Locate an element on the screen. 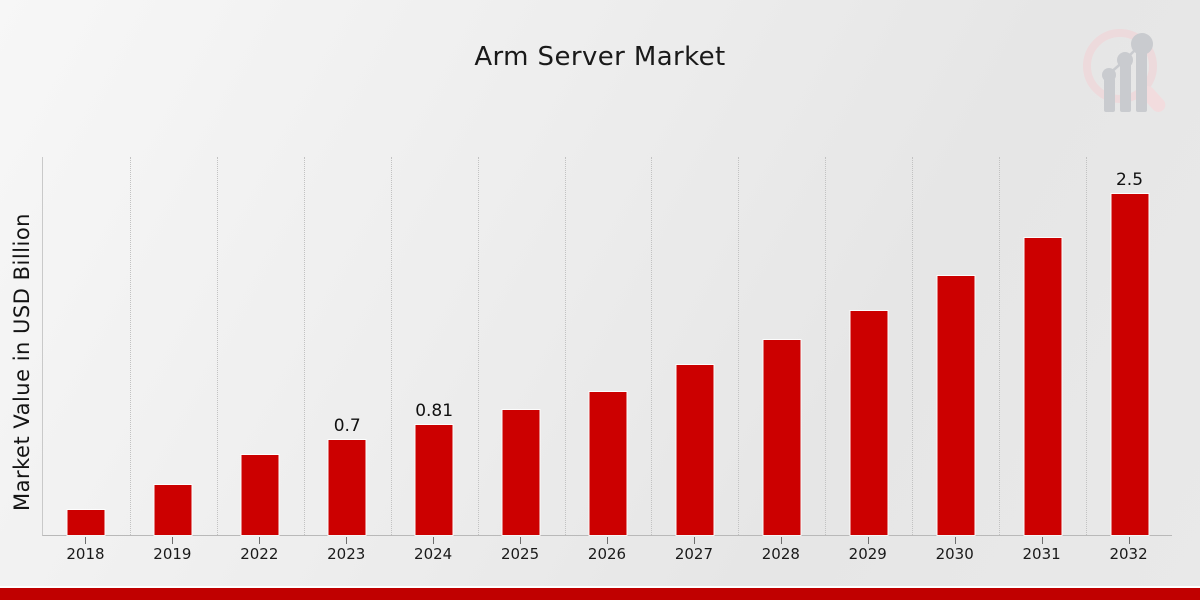 The image size is (1200, 600). bar-value-label-2024: 0.81 is located at coordinates (434, 410).